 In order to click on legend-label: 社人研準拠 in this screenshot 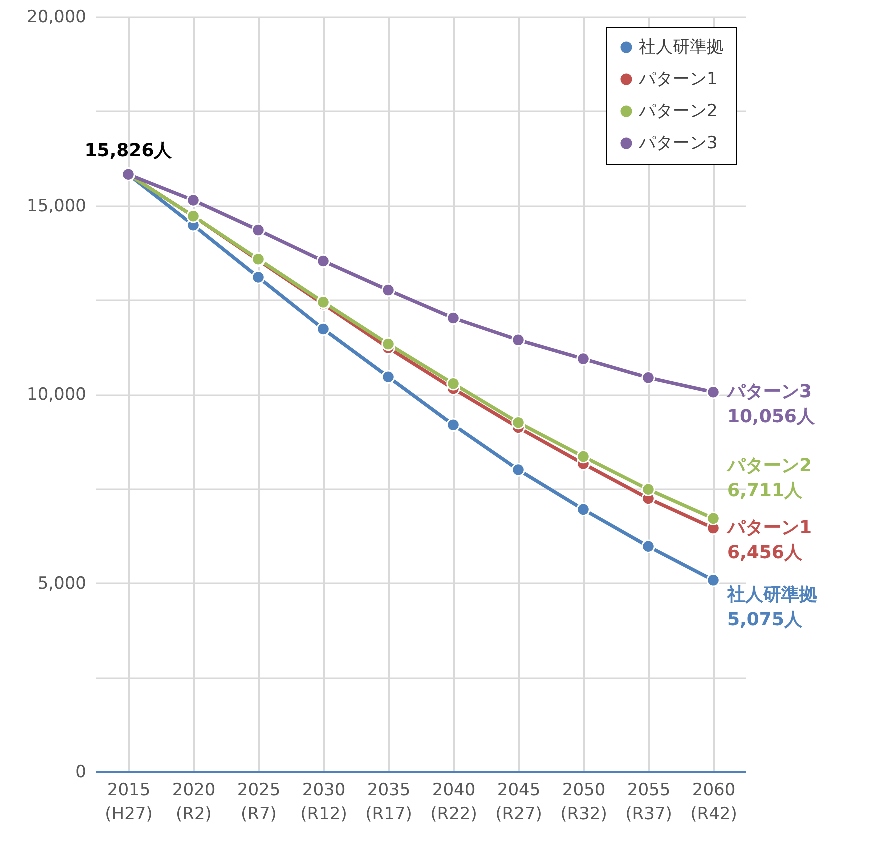, I will do `click(681, 48)`.